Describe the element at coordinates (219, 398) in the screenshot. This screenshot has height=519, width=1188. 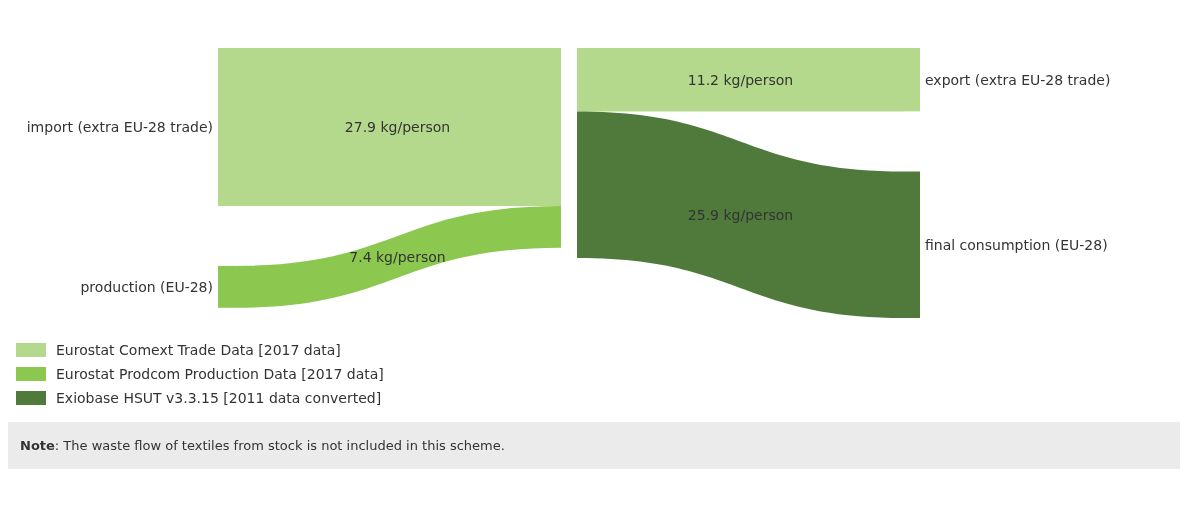
I see `legend-label: Exiobase HSUT v3.3.15 [2011 data converted]` at that location.